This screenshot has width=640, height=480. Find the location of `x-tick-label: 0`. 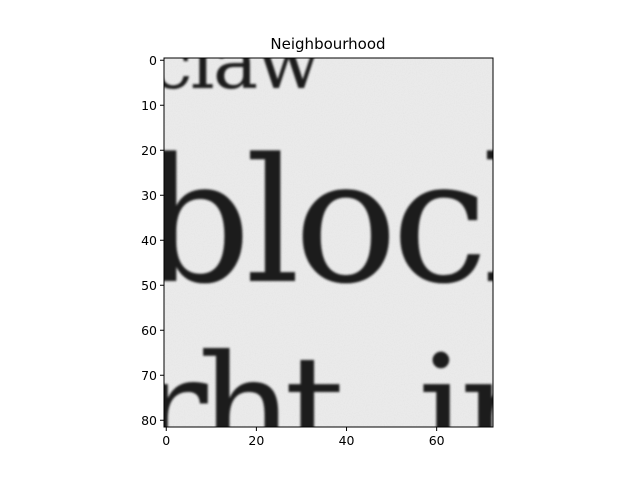

x-tick-label: 0 is located at coordinates (166, 440).